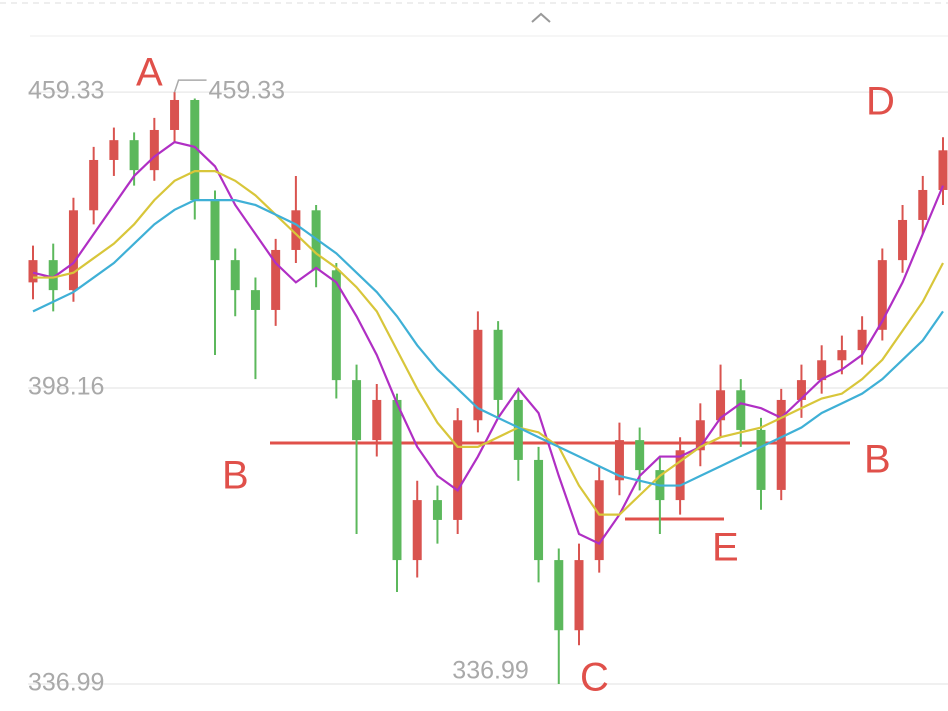 This screenshot has height=711, width=948. I want to click on annotation: C, so click(594, 678).